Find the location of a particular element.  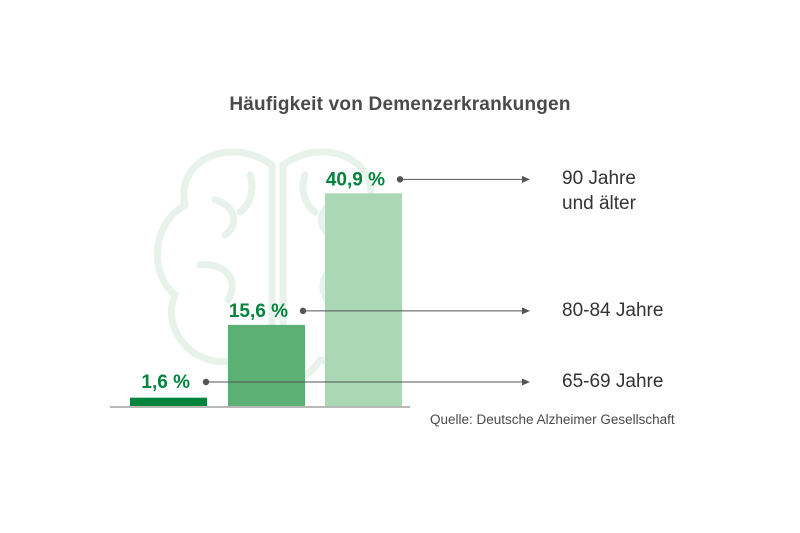

category-label-1: 65-69 Jahre is located at coordinates (612, 381).